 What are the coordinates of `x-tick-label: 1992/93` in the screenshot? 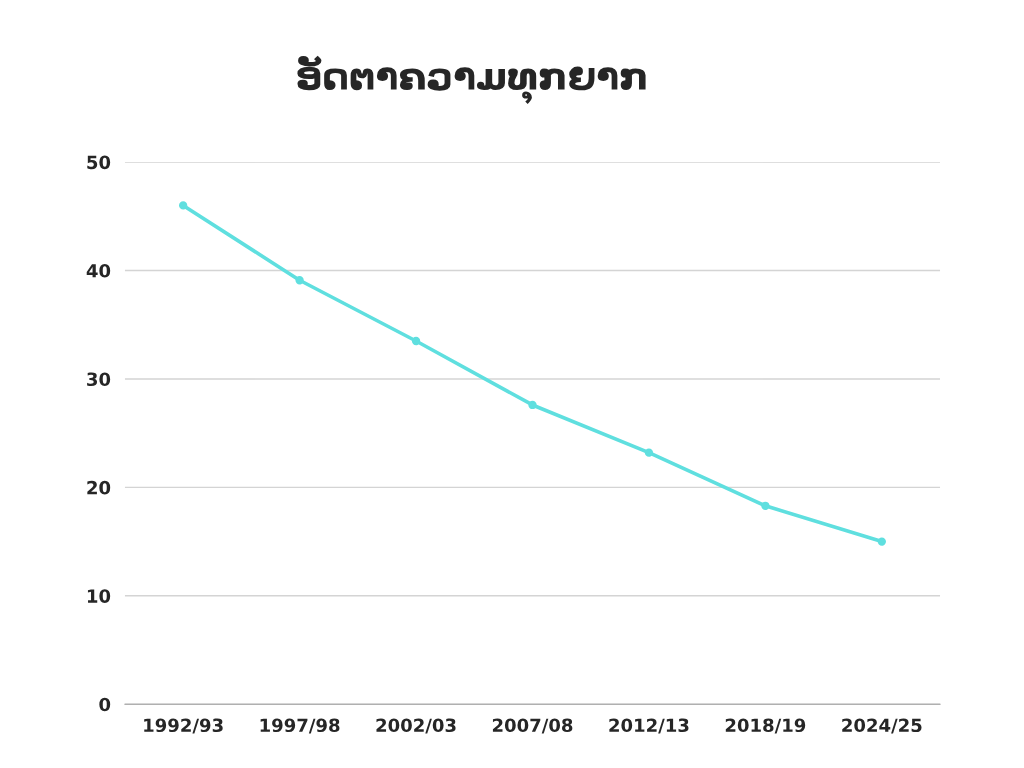 It's located at (183, 726).